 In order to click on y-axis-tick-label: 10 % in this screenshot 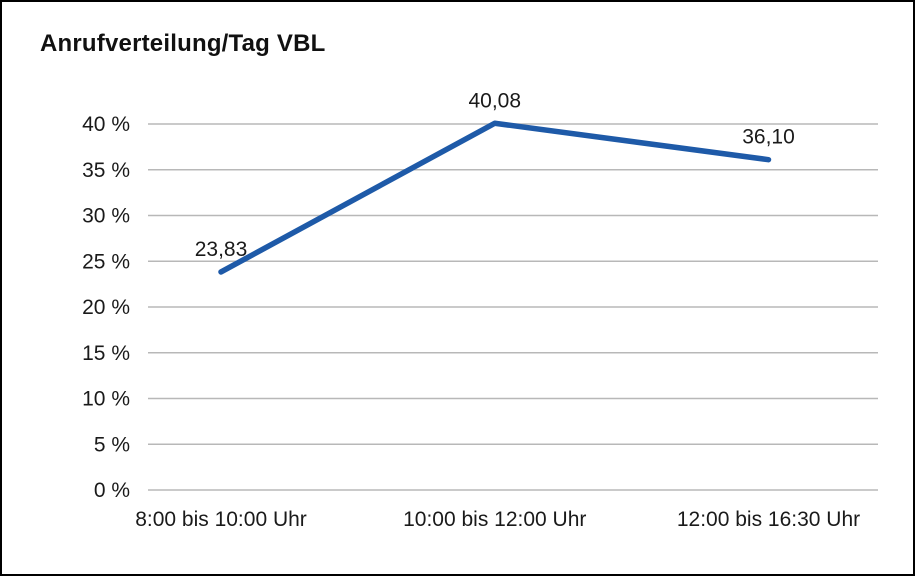, I will do `click(106, 399)`.